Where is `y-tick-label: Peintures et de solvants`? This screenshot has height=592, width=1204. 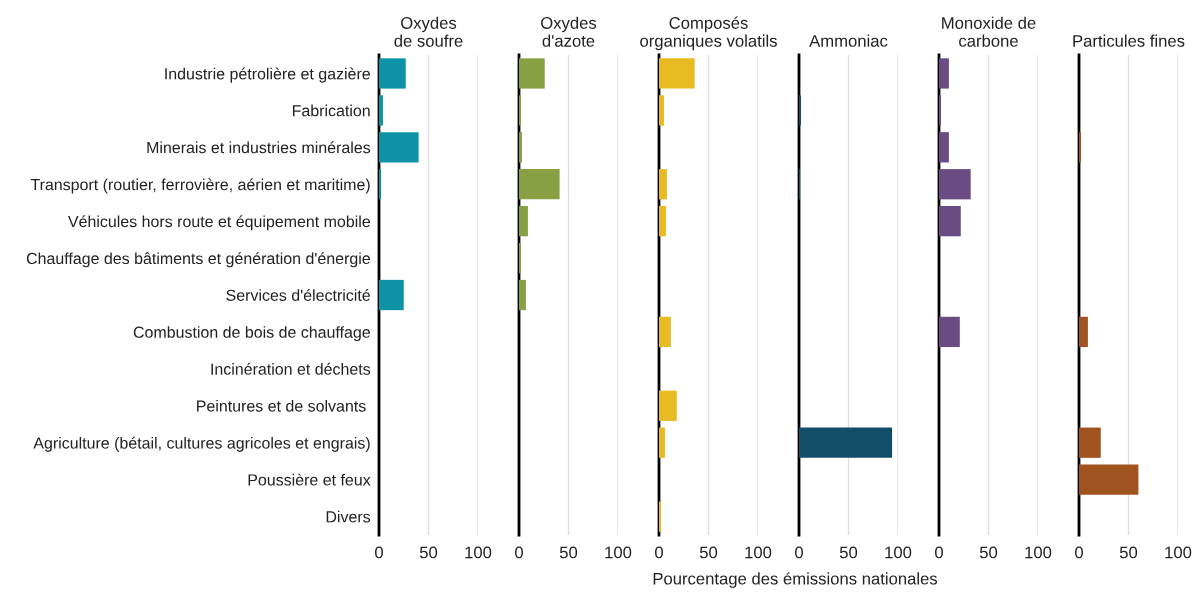
y-tick-label: Peintures et de solvants is located at coordinates (281, 405).